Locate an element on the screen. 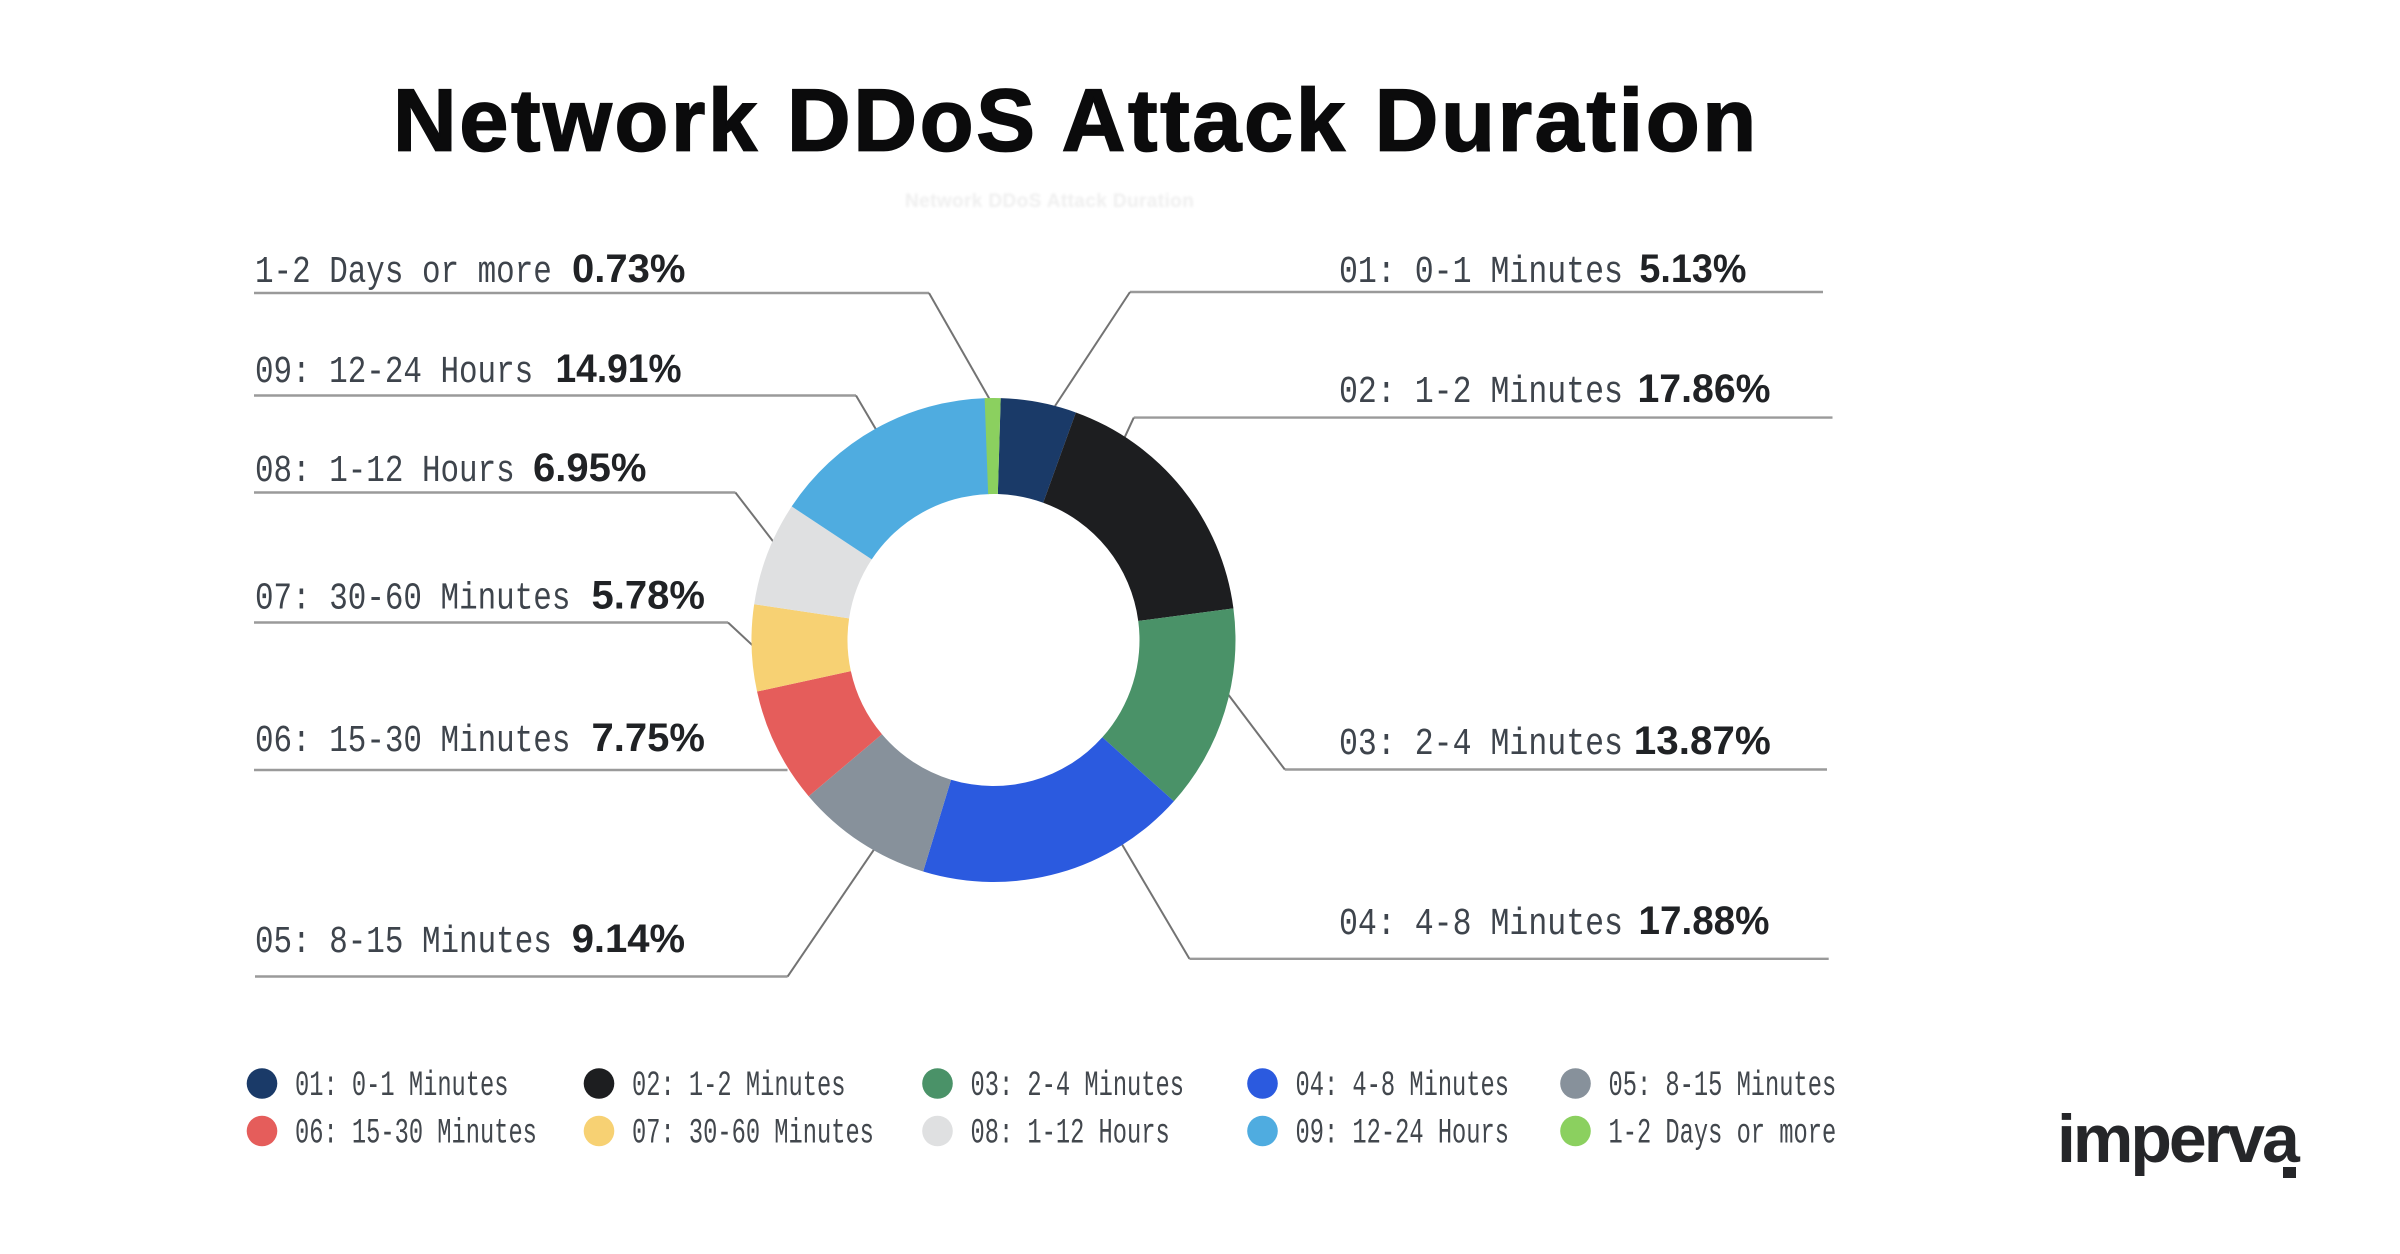  svg-text: 0.73% is located at coordinates (628, 269).